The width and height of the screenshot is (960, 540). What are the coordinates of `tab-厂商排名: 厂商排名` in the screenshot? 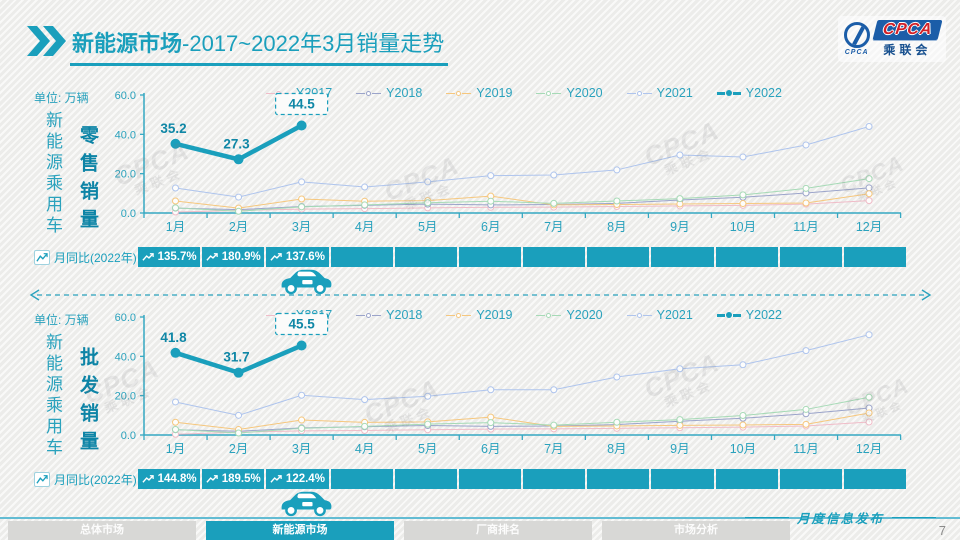 It's located at (498, 530).